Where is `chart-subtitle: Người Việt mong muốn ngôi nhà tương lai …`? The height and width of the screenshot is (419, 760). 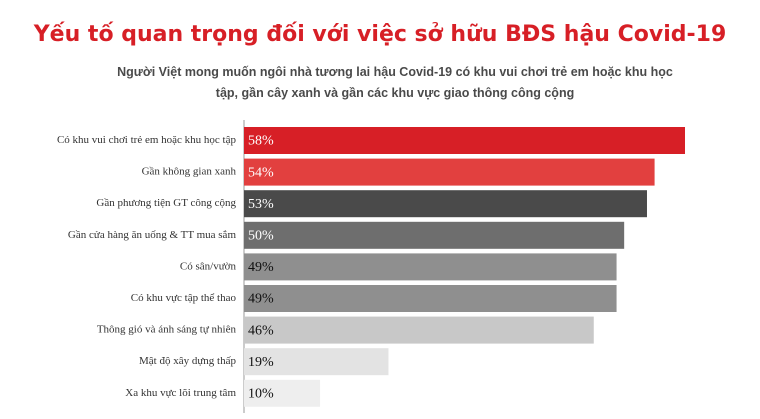 chart-subtitle: Người Việt mong muốn ngôi nhà tương lai … is located at coordinates (395, 82).